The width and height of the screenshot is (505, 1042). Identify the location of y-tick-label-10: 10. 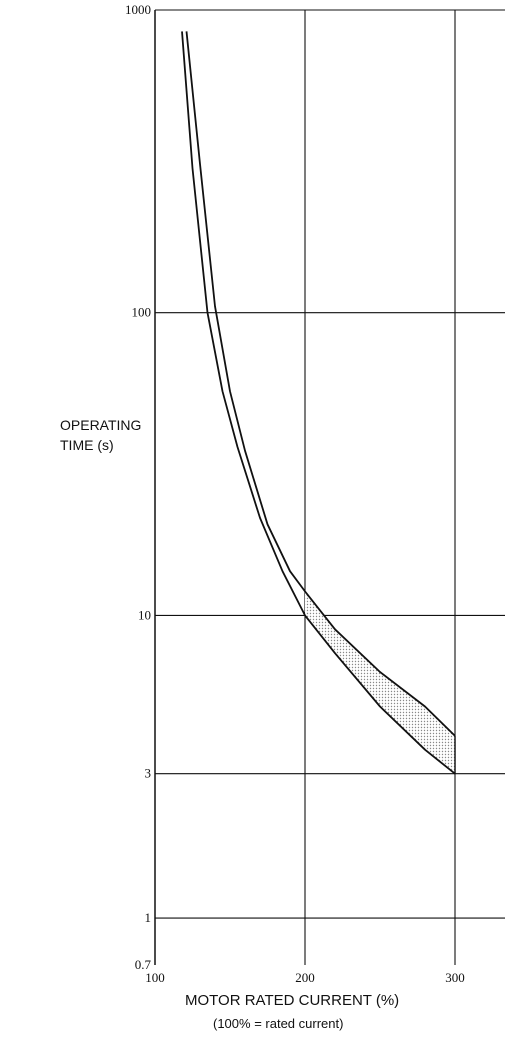
(144, 614).